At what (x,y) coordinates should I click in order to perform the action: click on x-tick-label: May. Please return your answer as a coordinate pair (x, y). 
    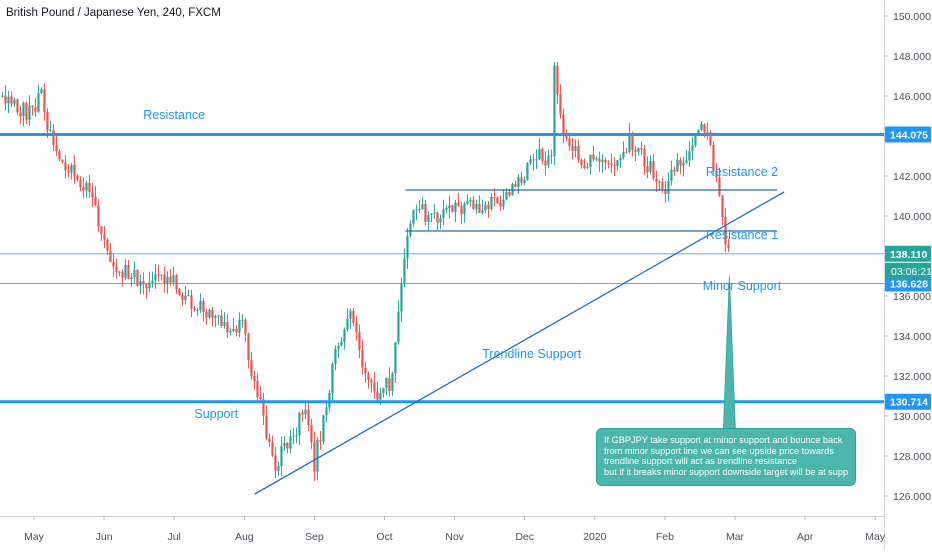
    Looking at the image, I should click on (875, 537).